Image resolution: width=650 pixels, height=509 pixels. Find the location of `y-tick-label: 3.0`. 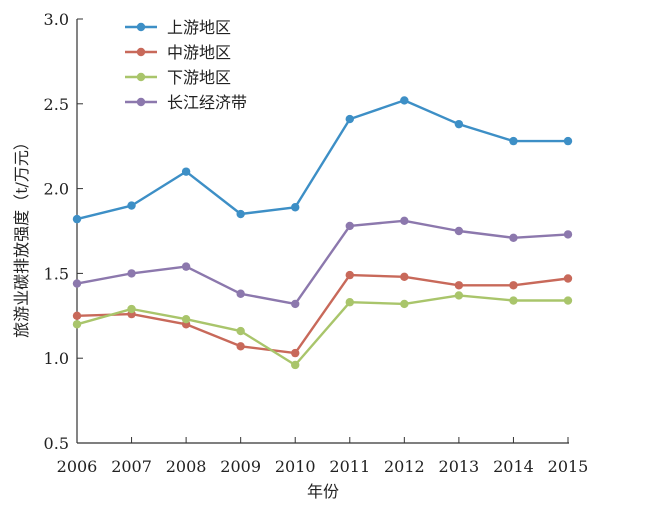

y-tick-label: 3.0 is located at coordinates (56, 19).